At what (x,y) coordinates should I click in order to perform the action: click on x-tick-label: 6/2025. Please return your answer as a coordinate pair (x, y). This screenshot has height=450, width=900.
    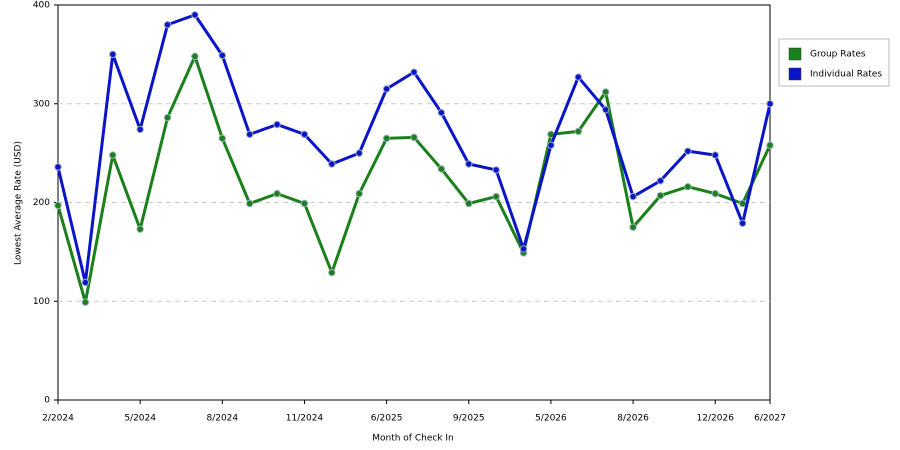
    Looking at the image, I should click on (387, 419).